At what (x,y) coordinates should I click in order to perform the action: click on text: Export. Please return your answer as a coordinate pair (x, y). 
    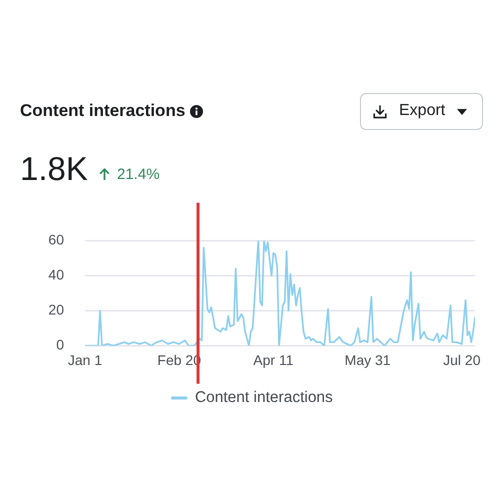
    Looking at the image, I should click on (422, 111).